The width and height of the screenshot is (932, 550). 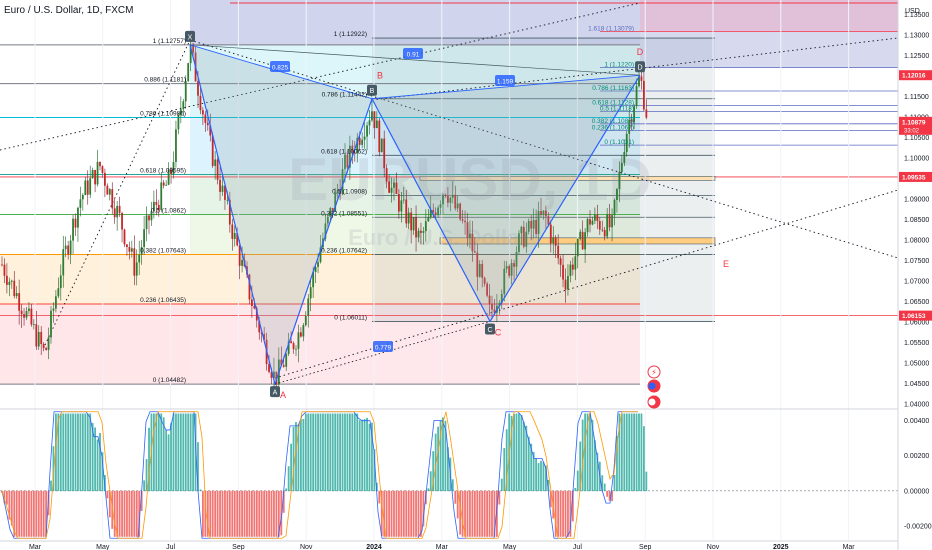 I want to click on fib-right-zone, so click(x=769, y=34).